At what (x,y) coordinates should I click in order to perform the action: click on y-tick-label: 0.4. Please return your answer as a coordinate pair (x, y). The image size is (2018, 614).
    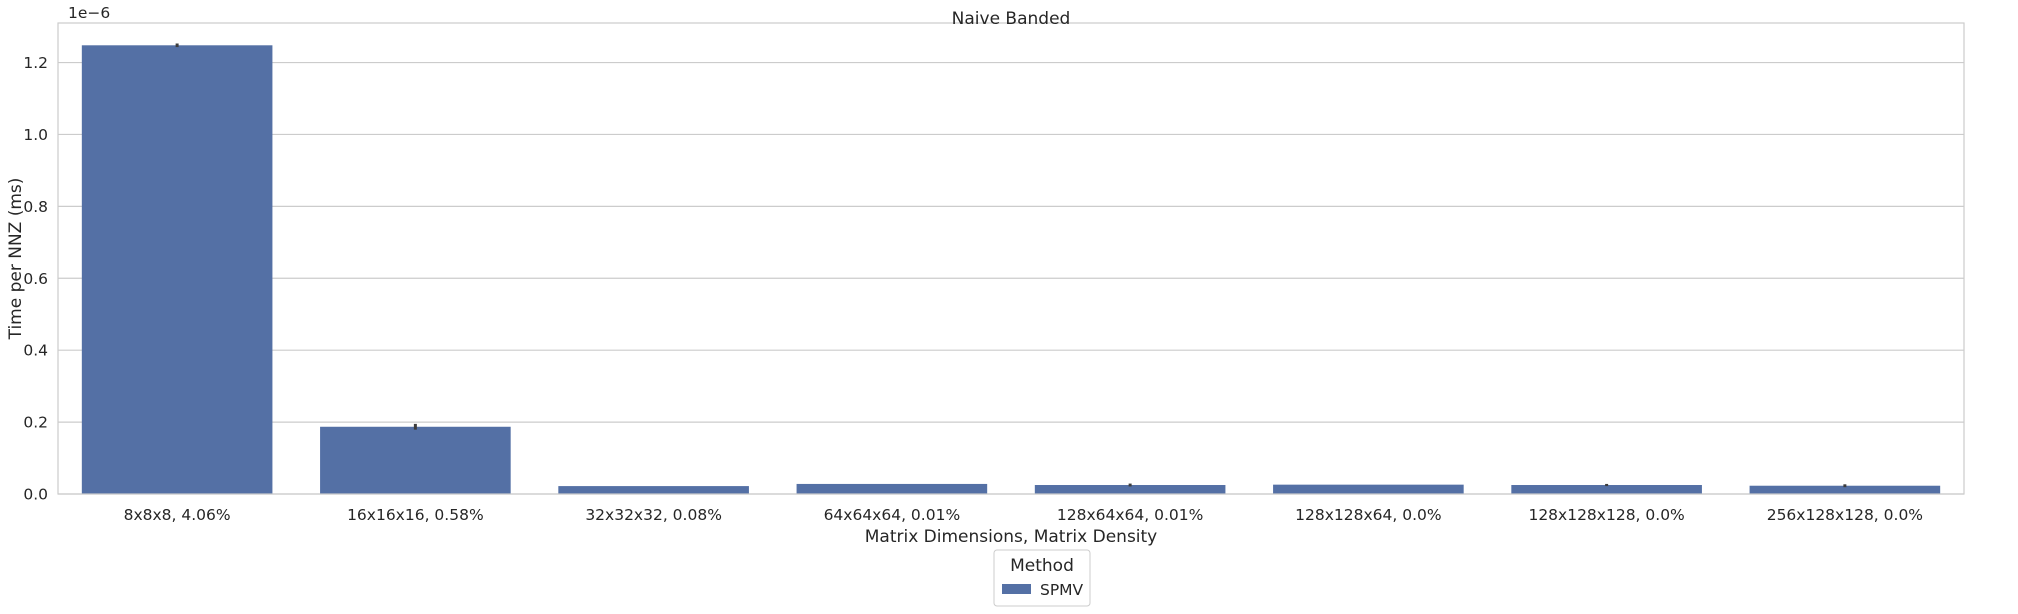
    Looking at the image, I should click on (35, 351).